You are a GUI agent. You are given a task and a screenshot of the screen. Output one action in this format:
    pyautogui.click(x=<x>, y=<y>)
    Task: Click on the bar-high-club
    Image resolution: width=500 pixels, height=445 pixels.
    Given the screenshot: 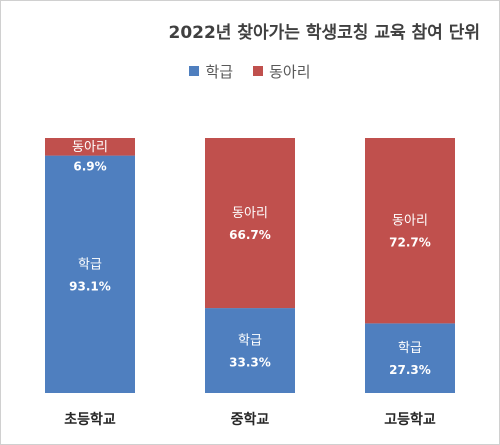 What is the action you would take?
    pyautogui.click(x=410, y=231)
    